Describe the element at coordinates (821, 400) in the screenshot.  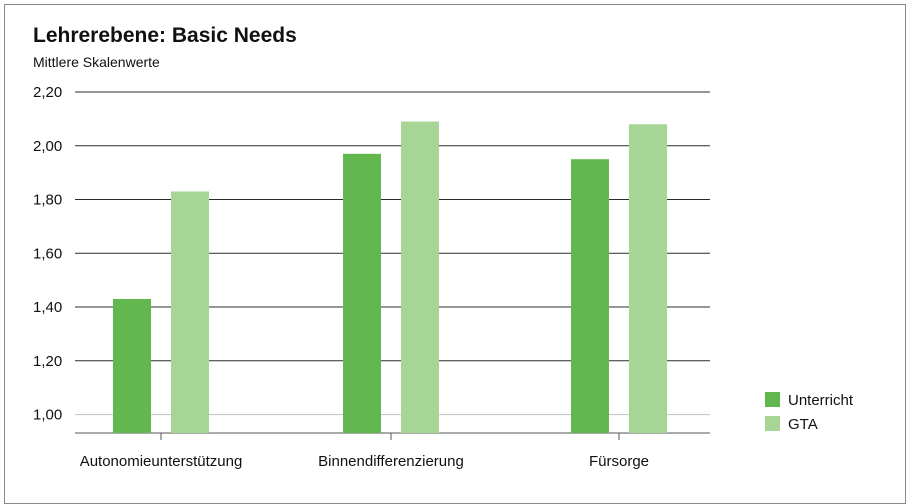
I see `legend-label: Unterricht` at that location.